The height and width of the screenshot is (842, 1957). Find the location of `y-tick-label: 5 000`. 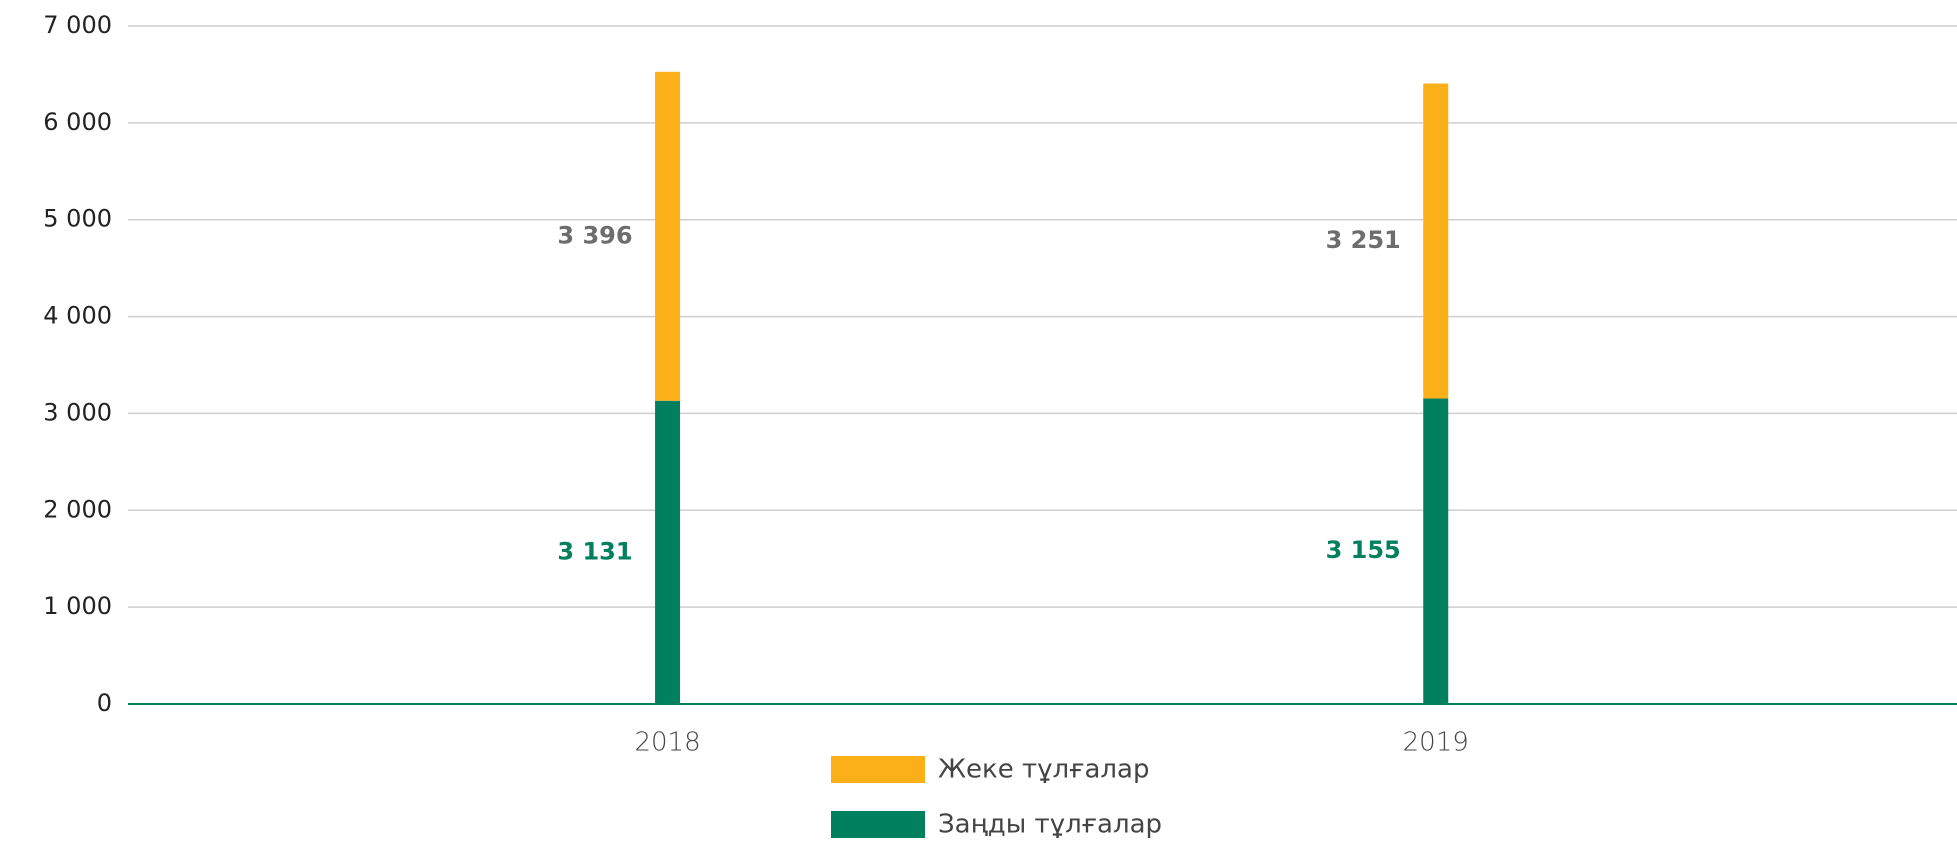

y-tick-label: 5 000 is located at coordinates (77, 219).